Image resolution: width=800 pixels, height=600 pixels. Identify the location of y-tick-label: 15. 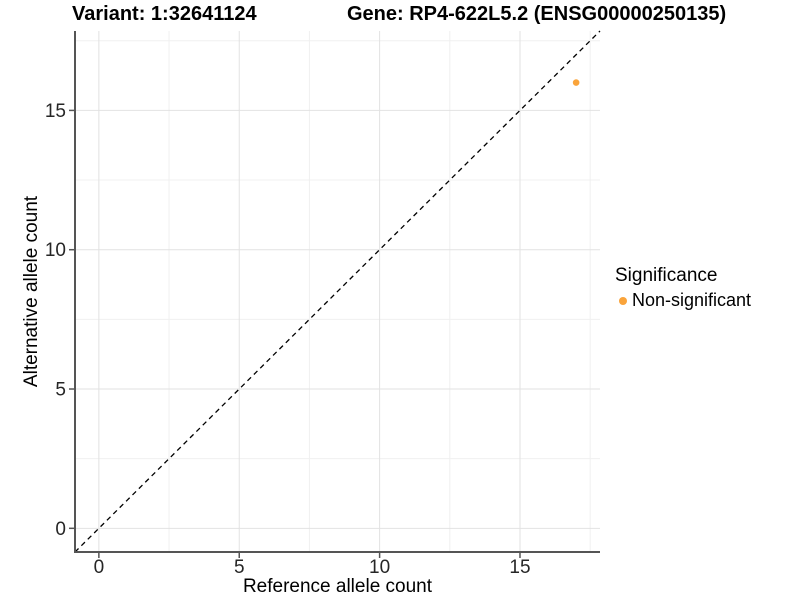
(55, 111).